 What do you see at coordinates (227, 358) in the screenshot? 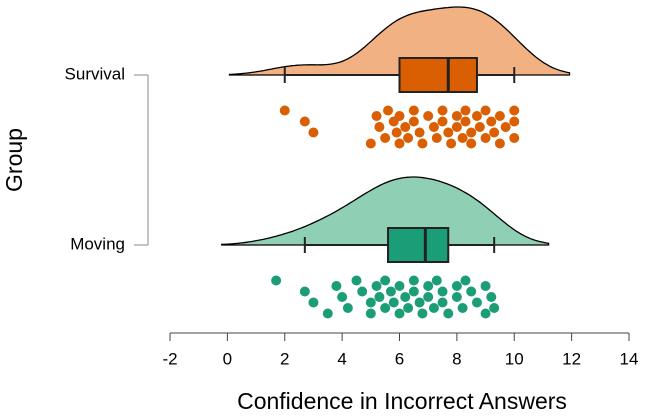
I see `x-tick-label: 0` at bounding box center [227, 358].